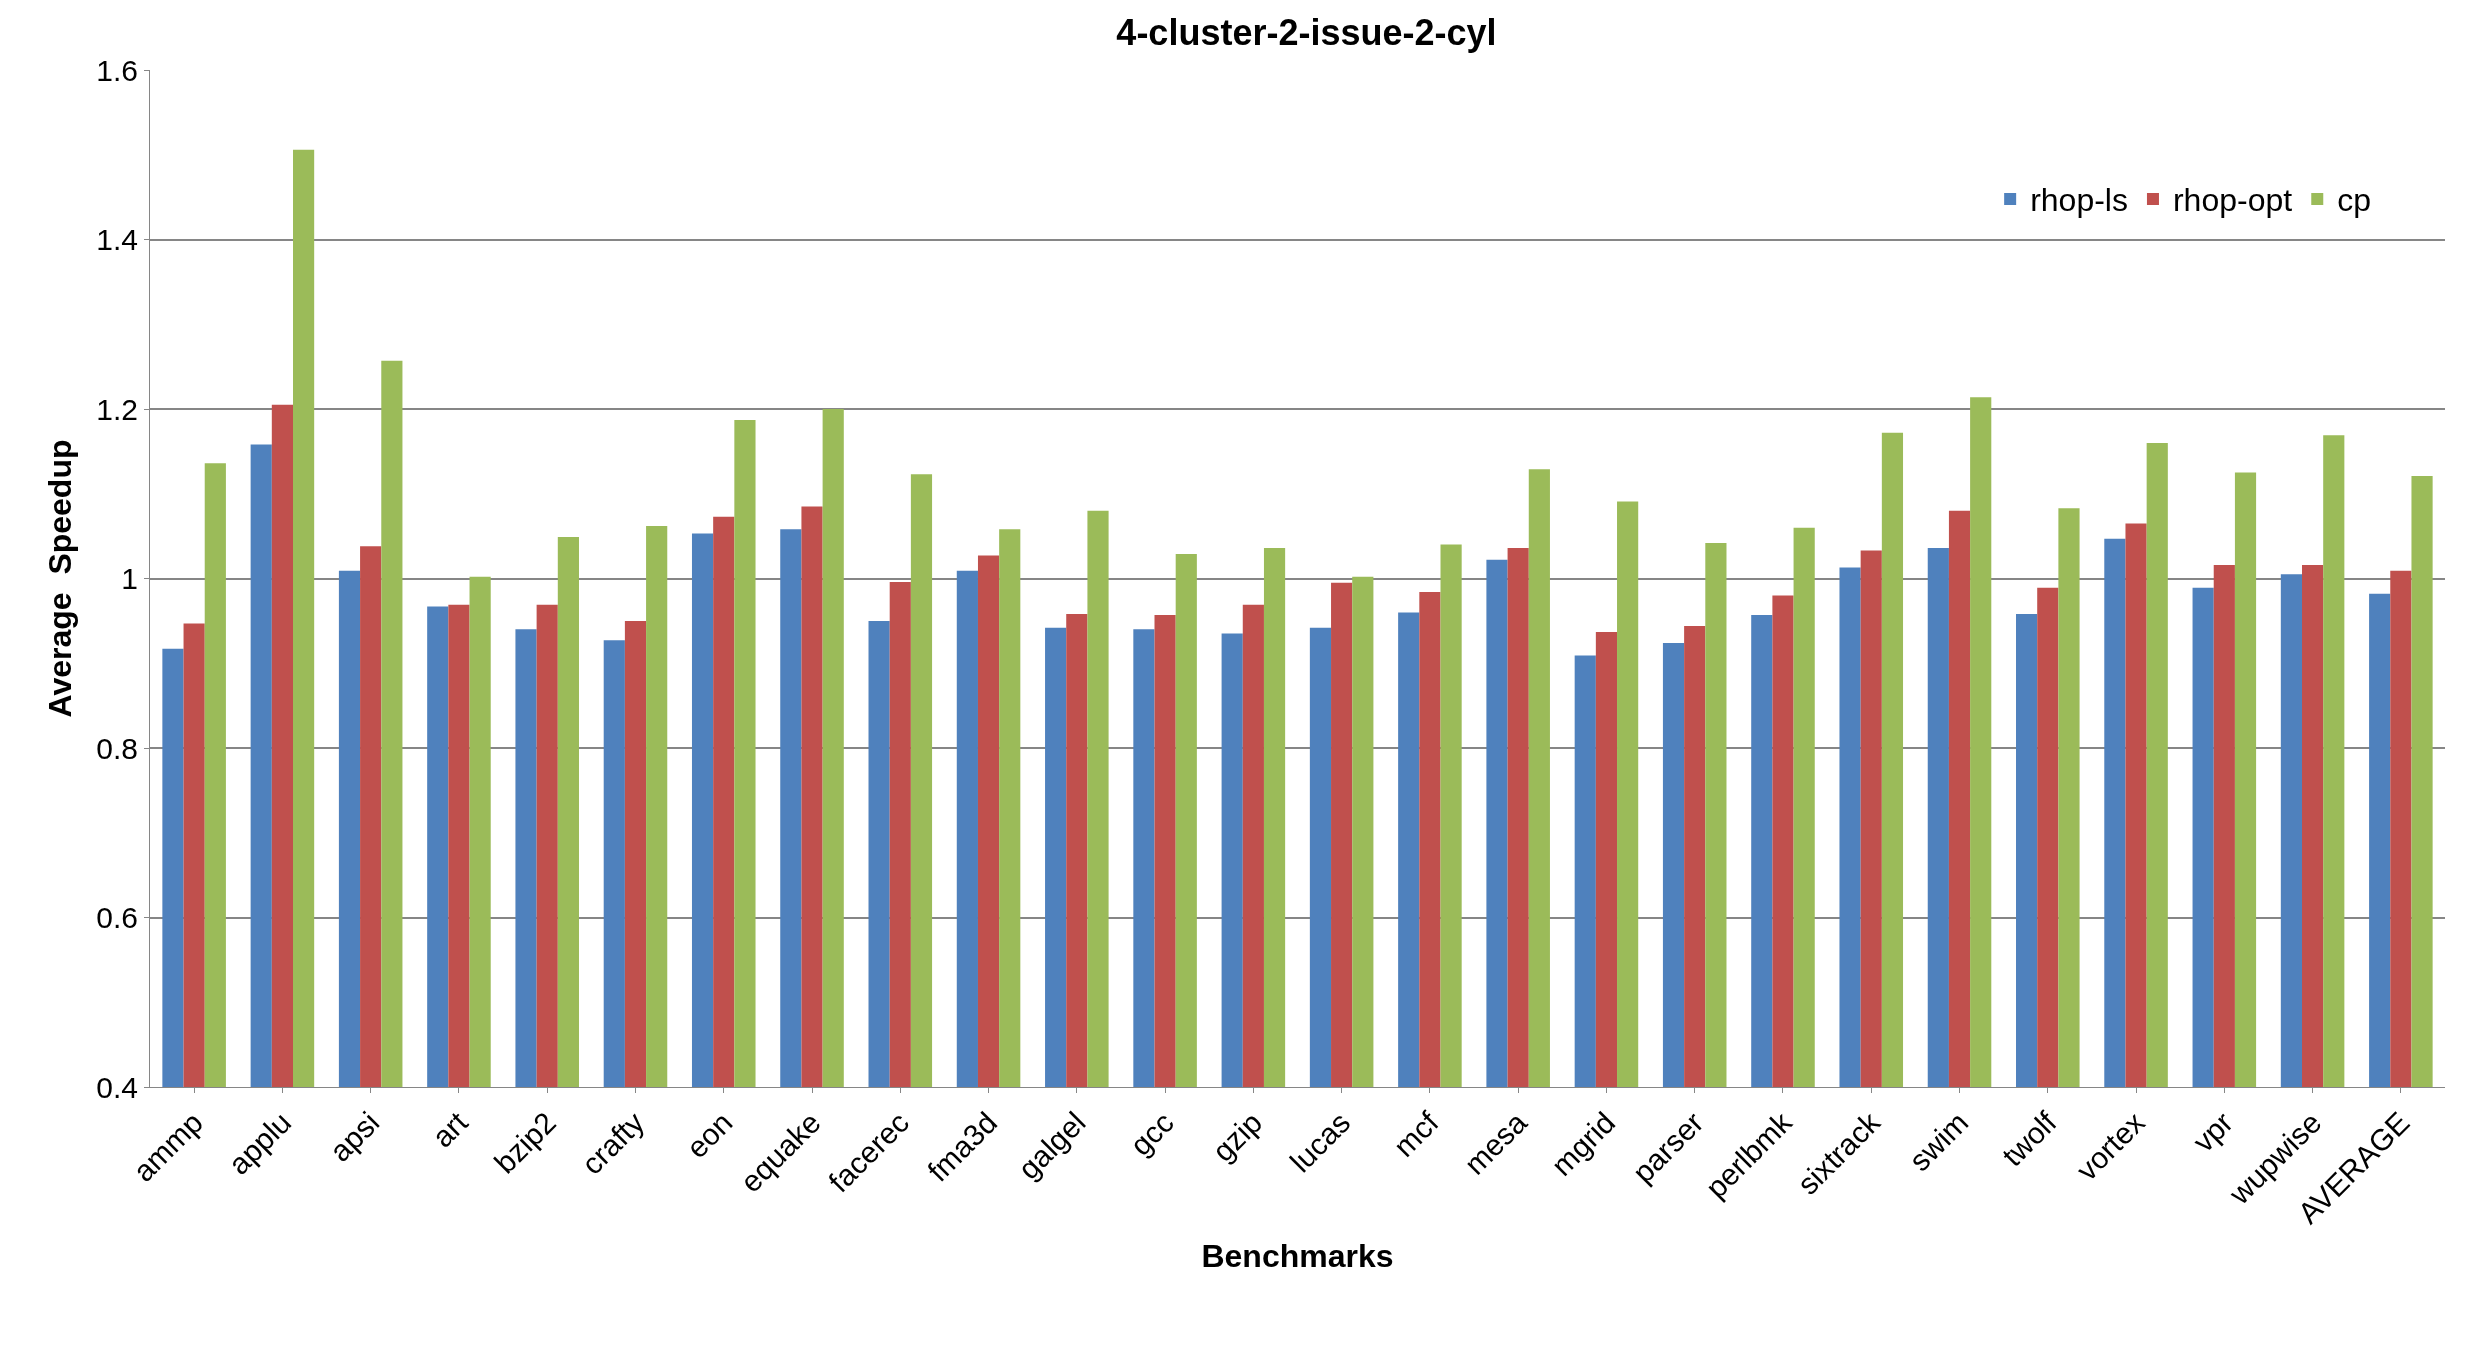 This screenshot has height=1347, width=2465. I want to click on legend-label: rhop-opt, so click(2232, 200).